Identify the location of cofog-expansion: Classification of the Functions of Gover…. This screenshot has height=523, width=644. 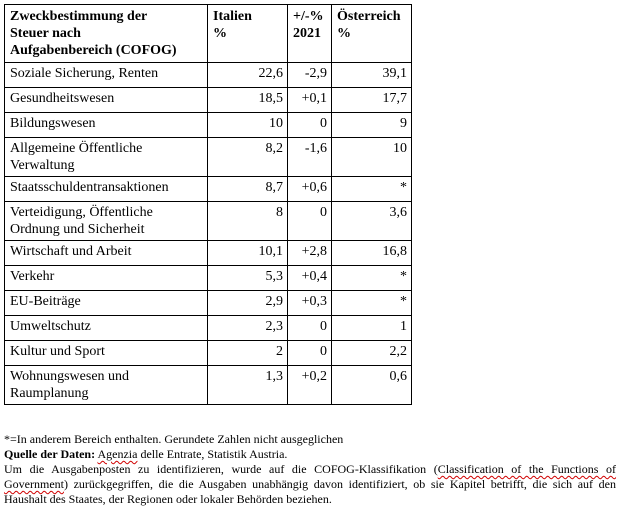
(310, 476).